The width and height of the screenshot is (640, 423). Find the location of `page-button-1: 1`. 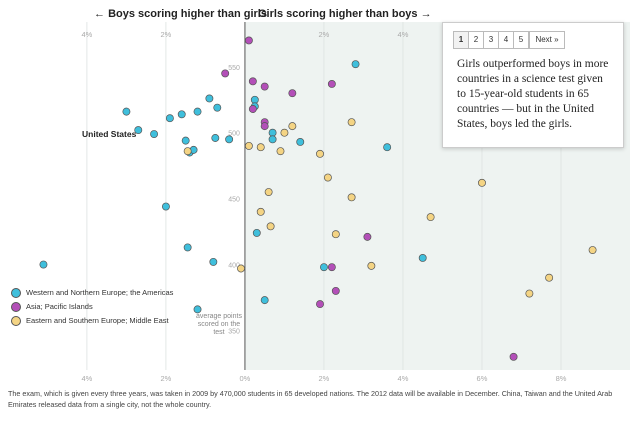

page-button-1: 1 is located at coordinates (461, 40).